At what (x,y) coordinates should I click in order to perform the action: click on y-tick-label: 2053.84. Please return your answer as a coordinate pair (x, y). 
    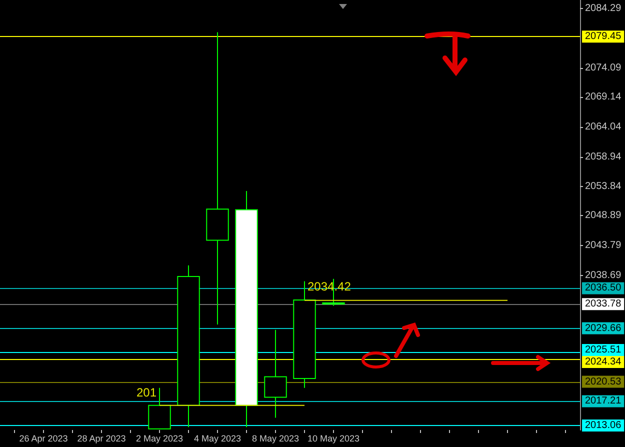
    Looking at the image, I should click on (603, 186).